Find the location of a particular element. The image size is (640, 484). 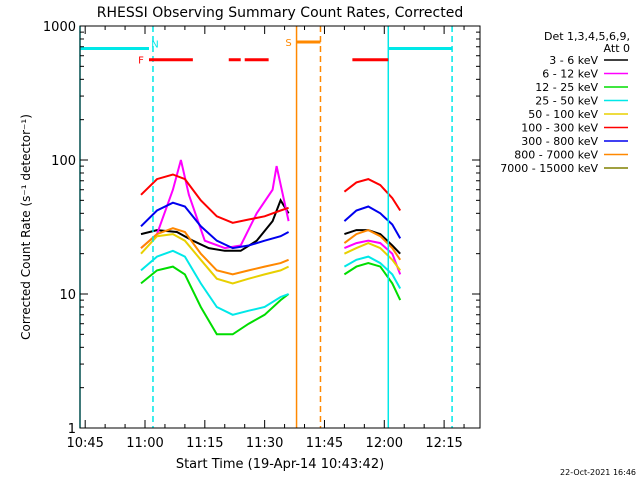

y-tick-label: 1000 is located at coordinates (59, 27).